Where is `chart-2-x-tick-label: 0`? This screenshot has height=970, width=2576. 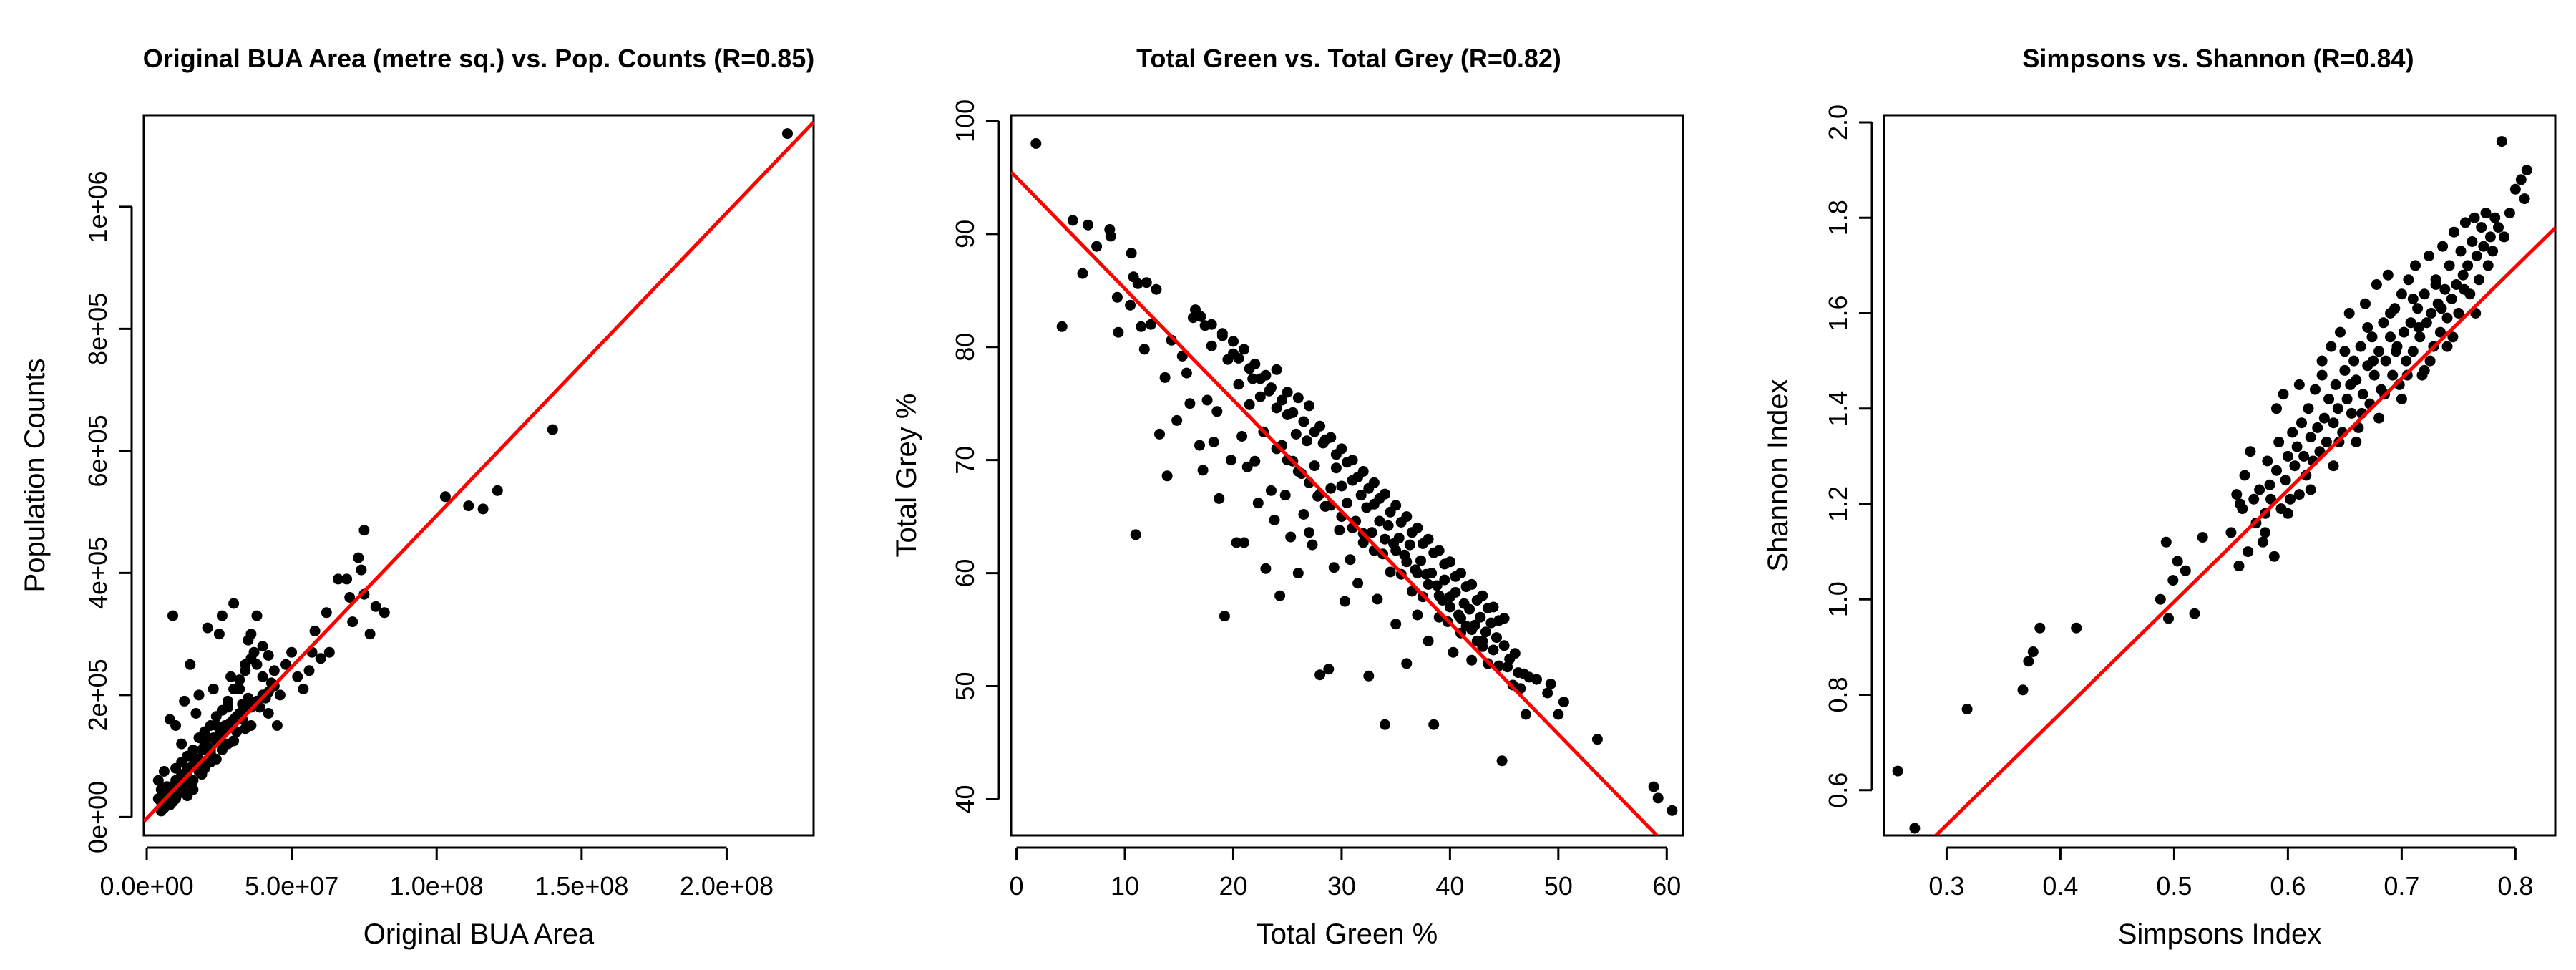 chart-2-x-tick-label: 0 is located at coordinates (1017, 886).